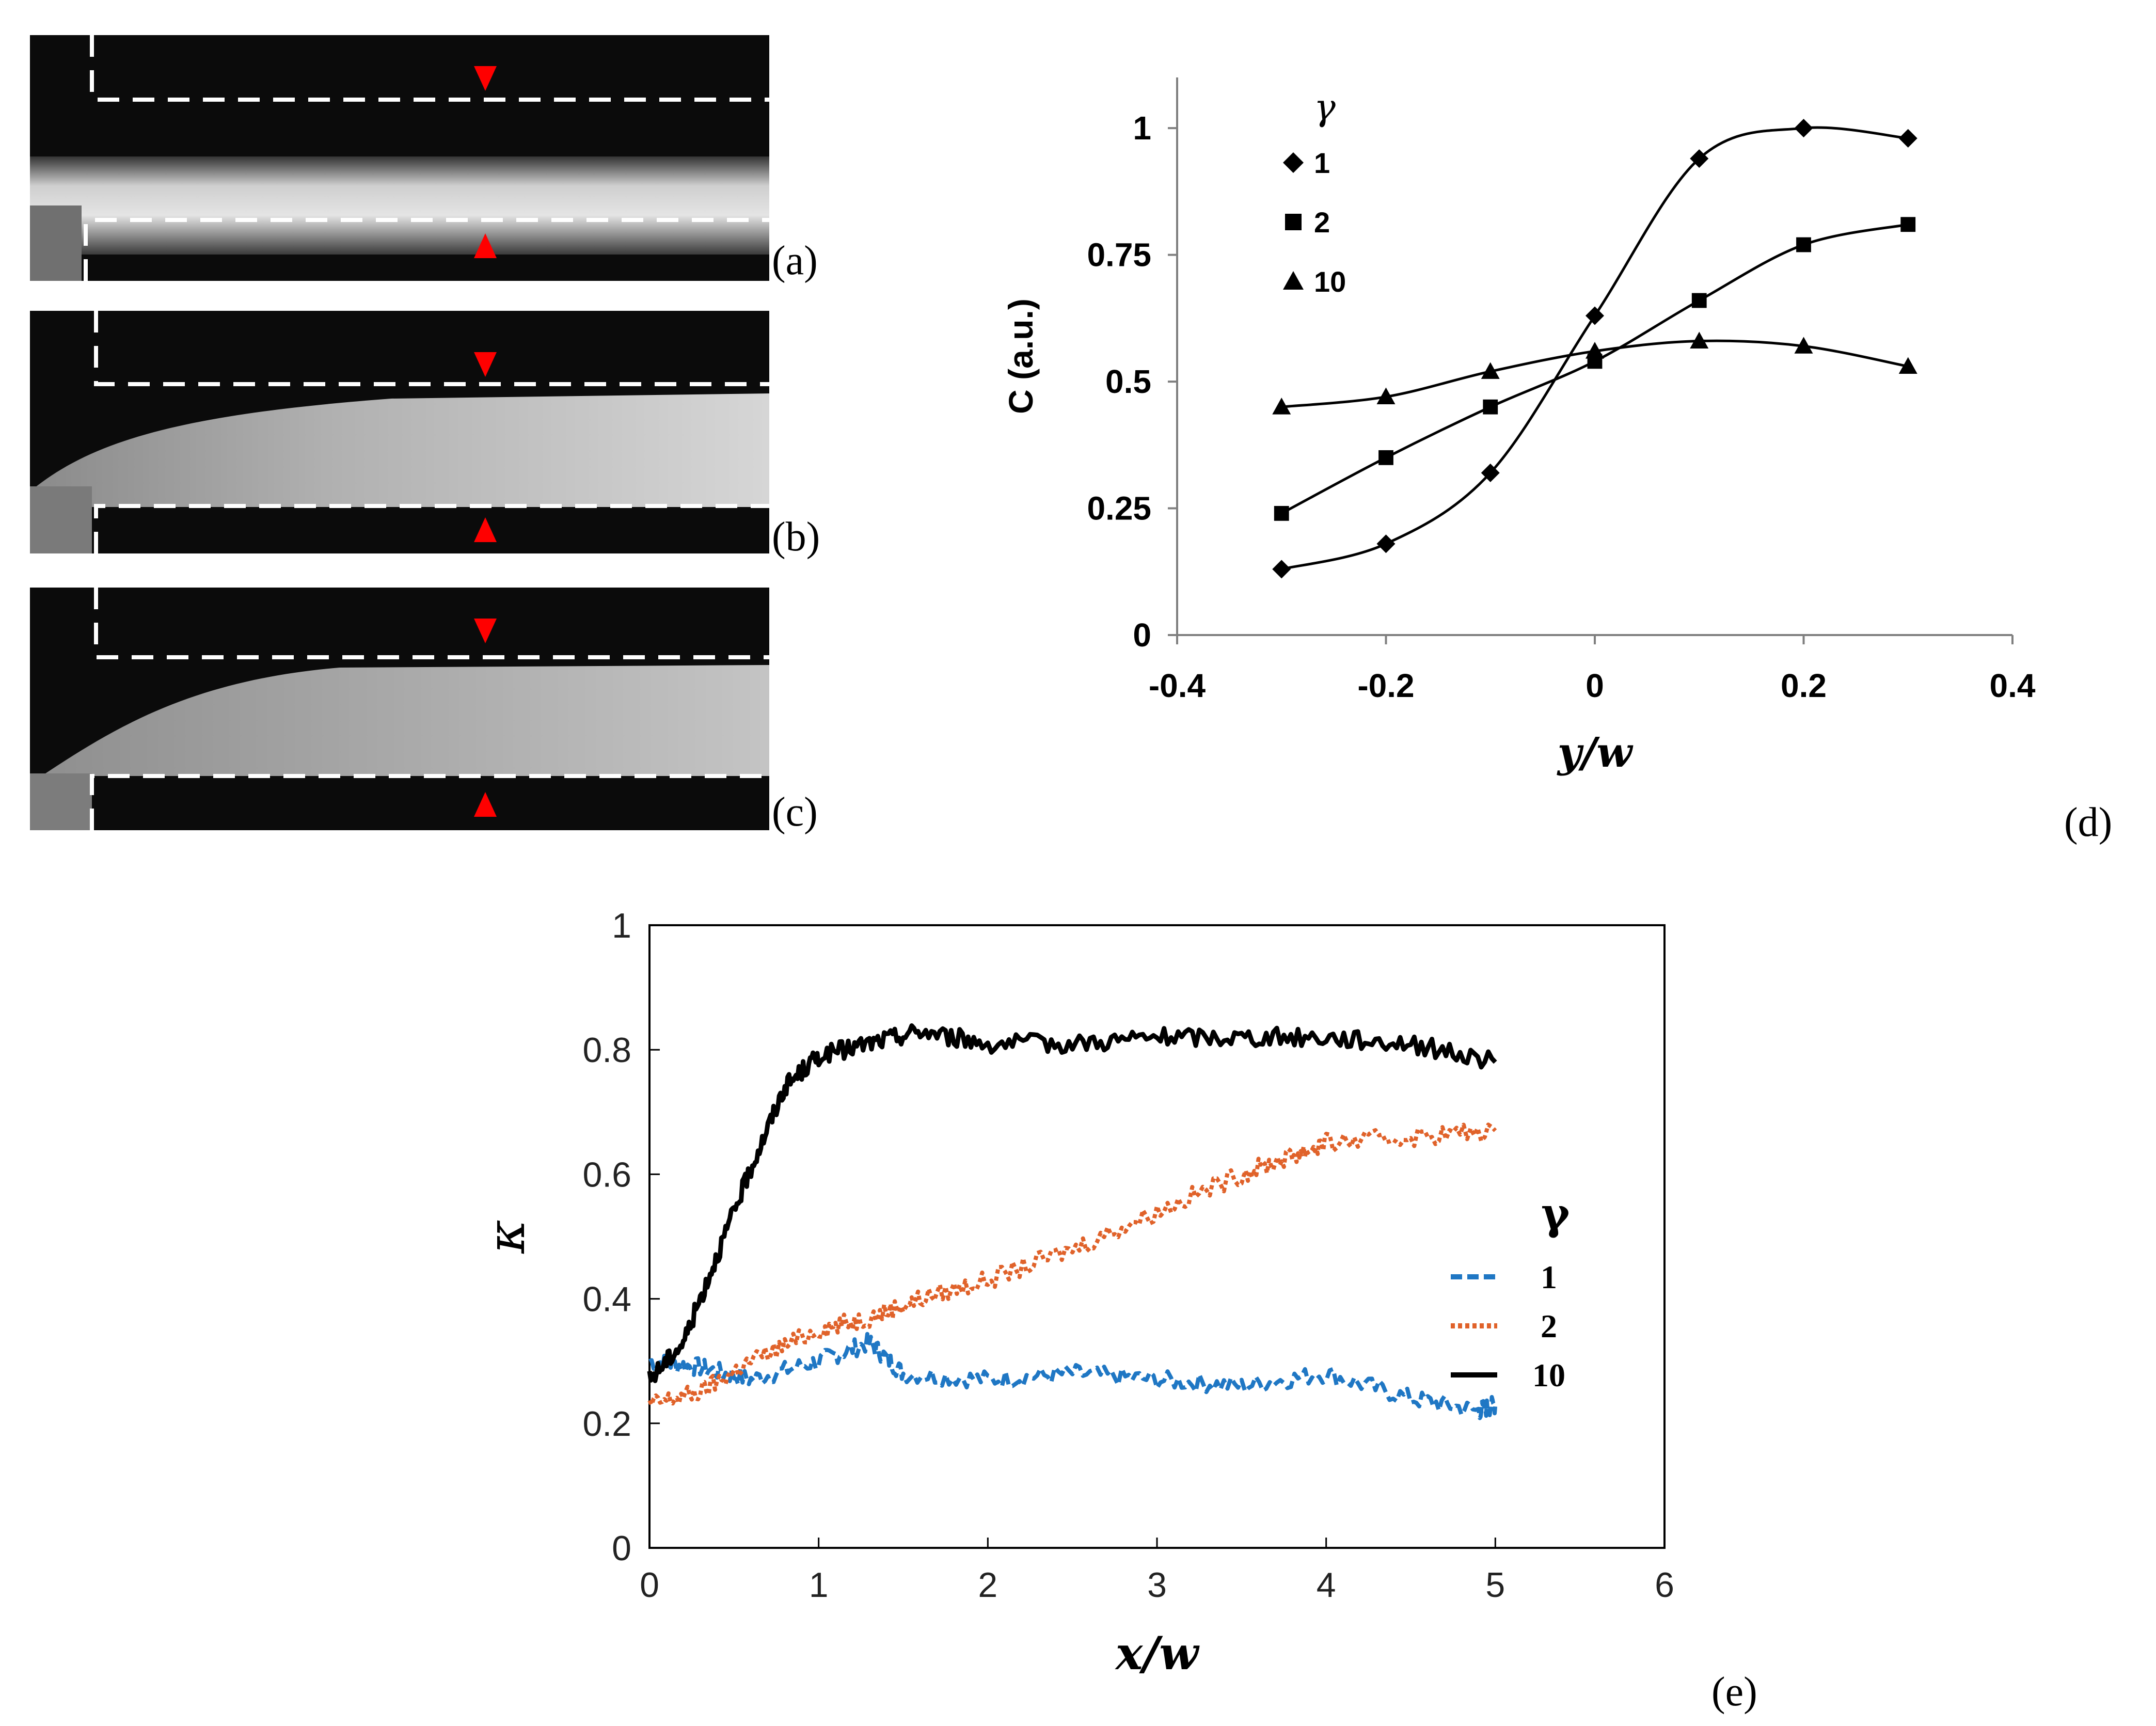 The height and width of the screenshot is (1726, 2156). I want to click on x-axis-label: x/w, so click(1157, 1653).